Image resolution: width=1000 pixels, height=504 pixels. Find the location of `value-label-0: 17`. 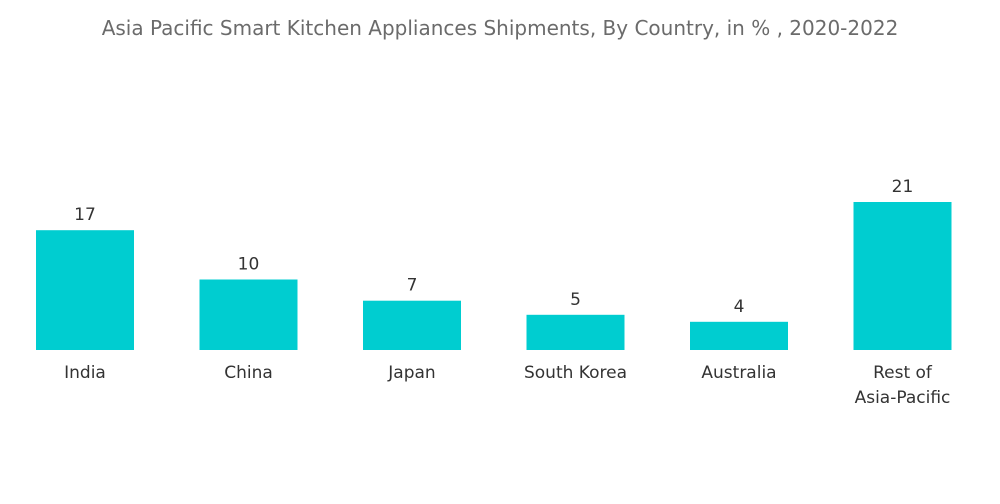

value-label-0: 17 is located at coordinates (85, 215).